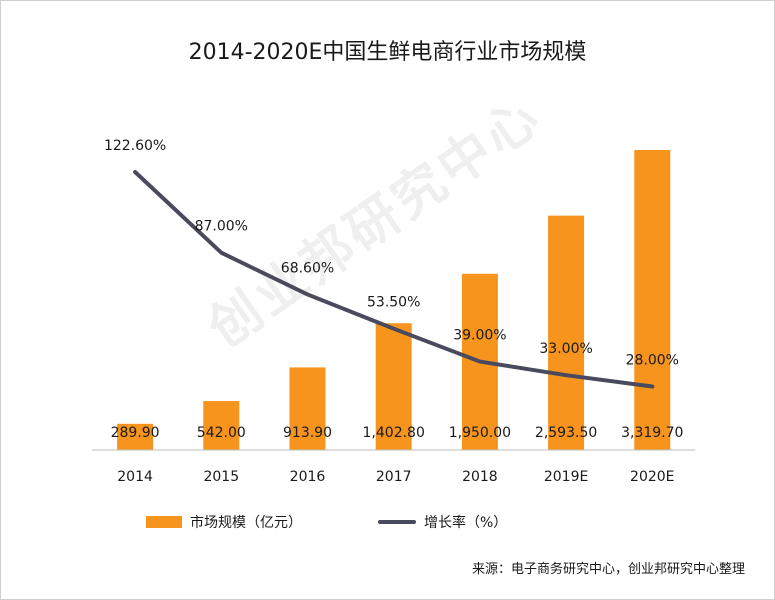 This screenshot has width=775, height=600. Describe the element at coordinates (652, 300) in the screenshot. I see `bar-2020E` at that location.